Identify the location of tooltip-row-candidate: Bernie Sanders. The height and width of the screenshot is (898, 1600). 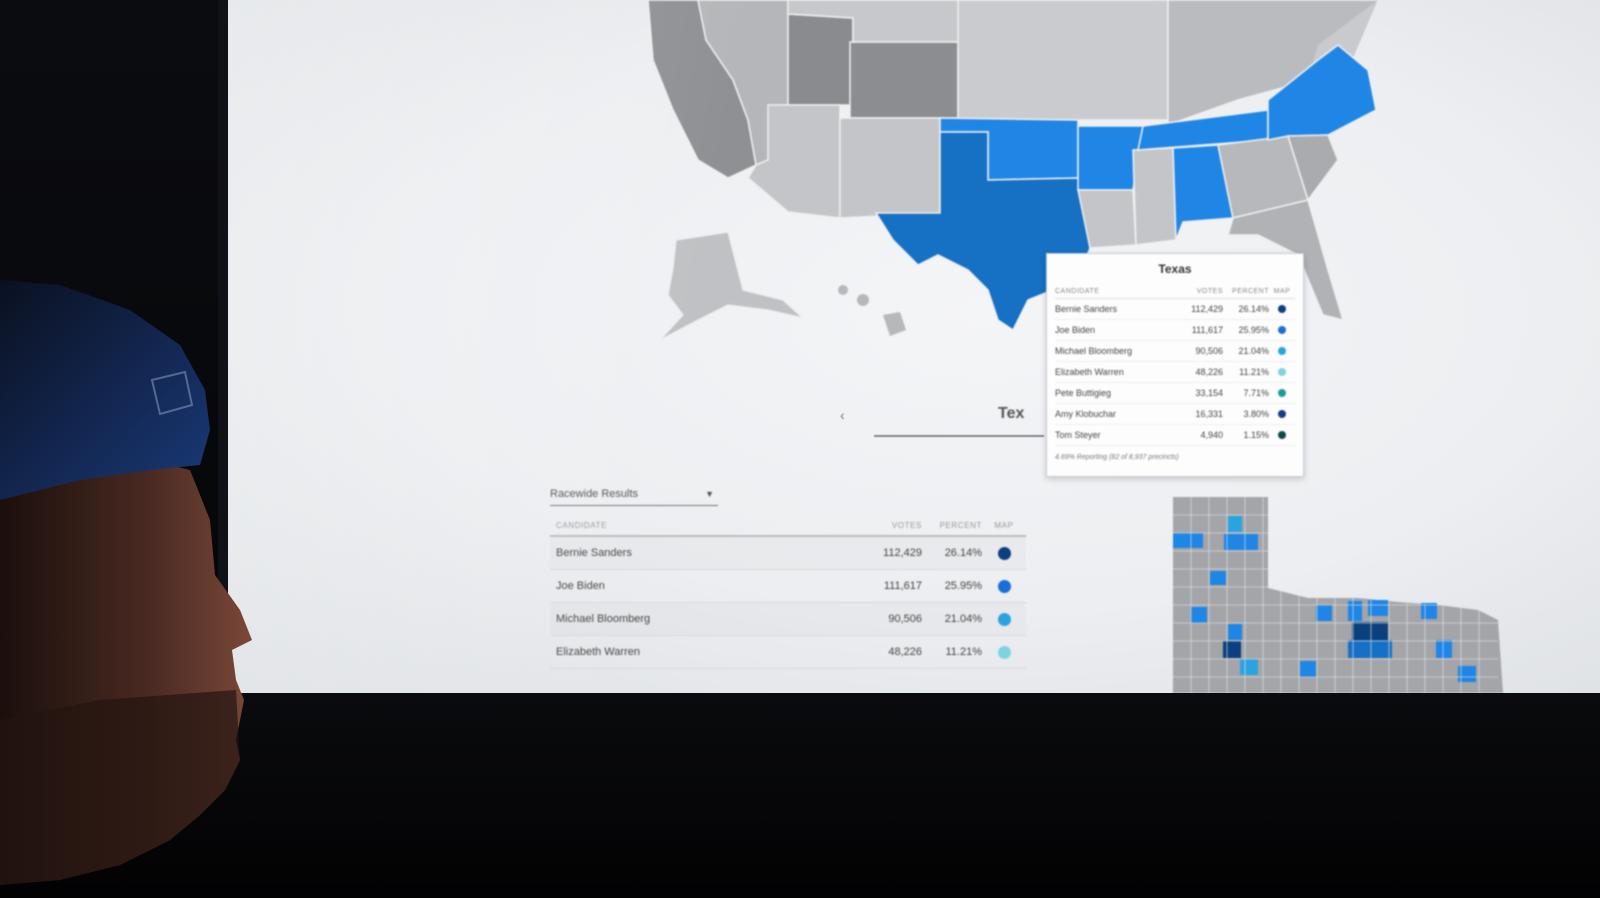
(1086, 309).